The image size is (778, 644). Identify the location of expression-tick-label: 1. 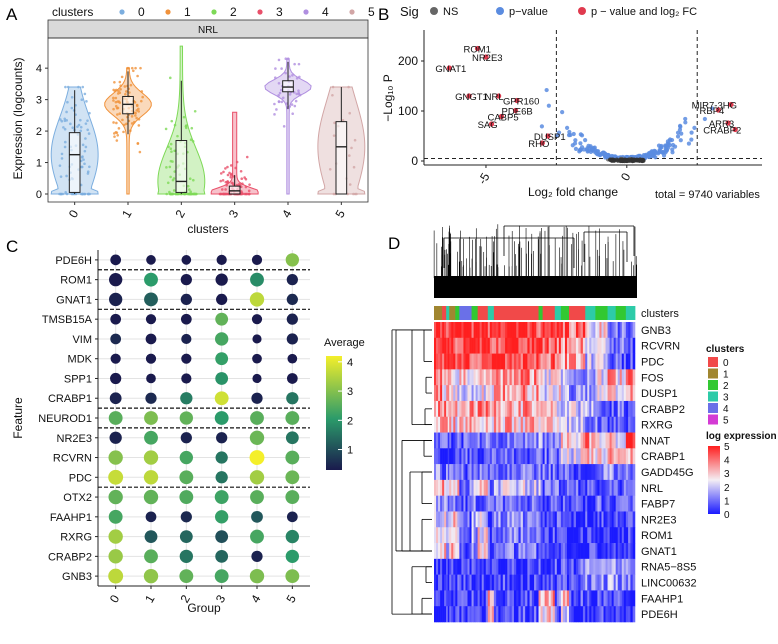
(727, 501).